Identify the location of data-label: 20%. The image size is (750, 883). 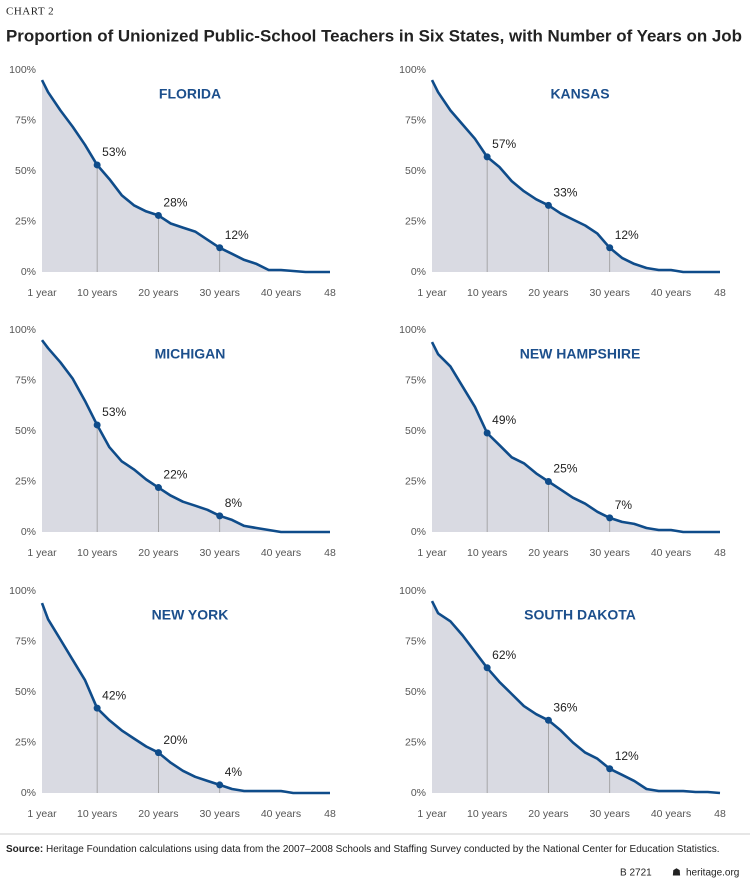
(175, 740).